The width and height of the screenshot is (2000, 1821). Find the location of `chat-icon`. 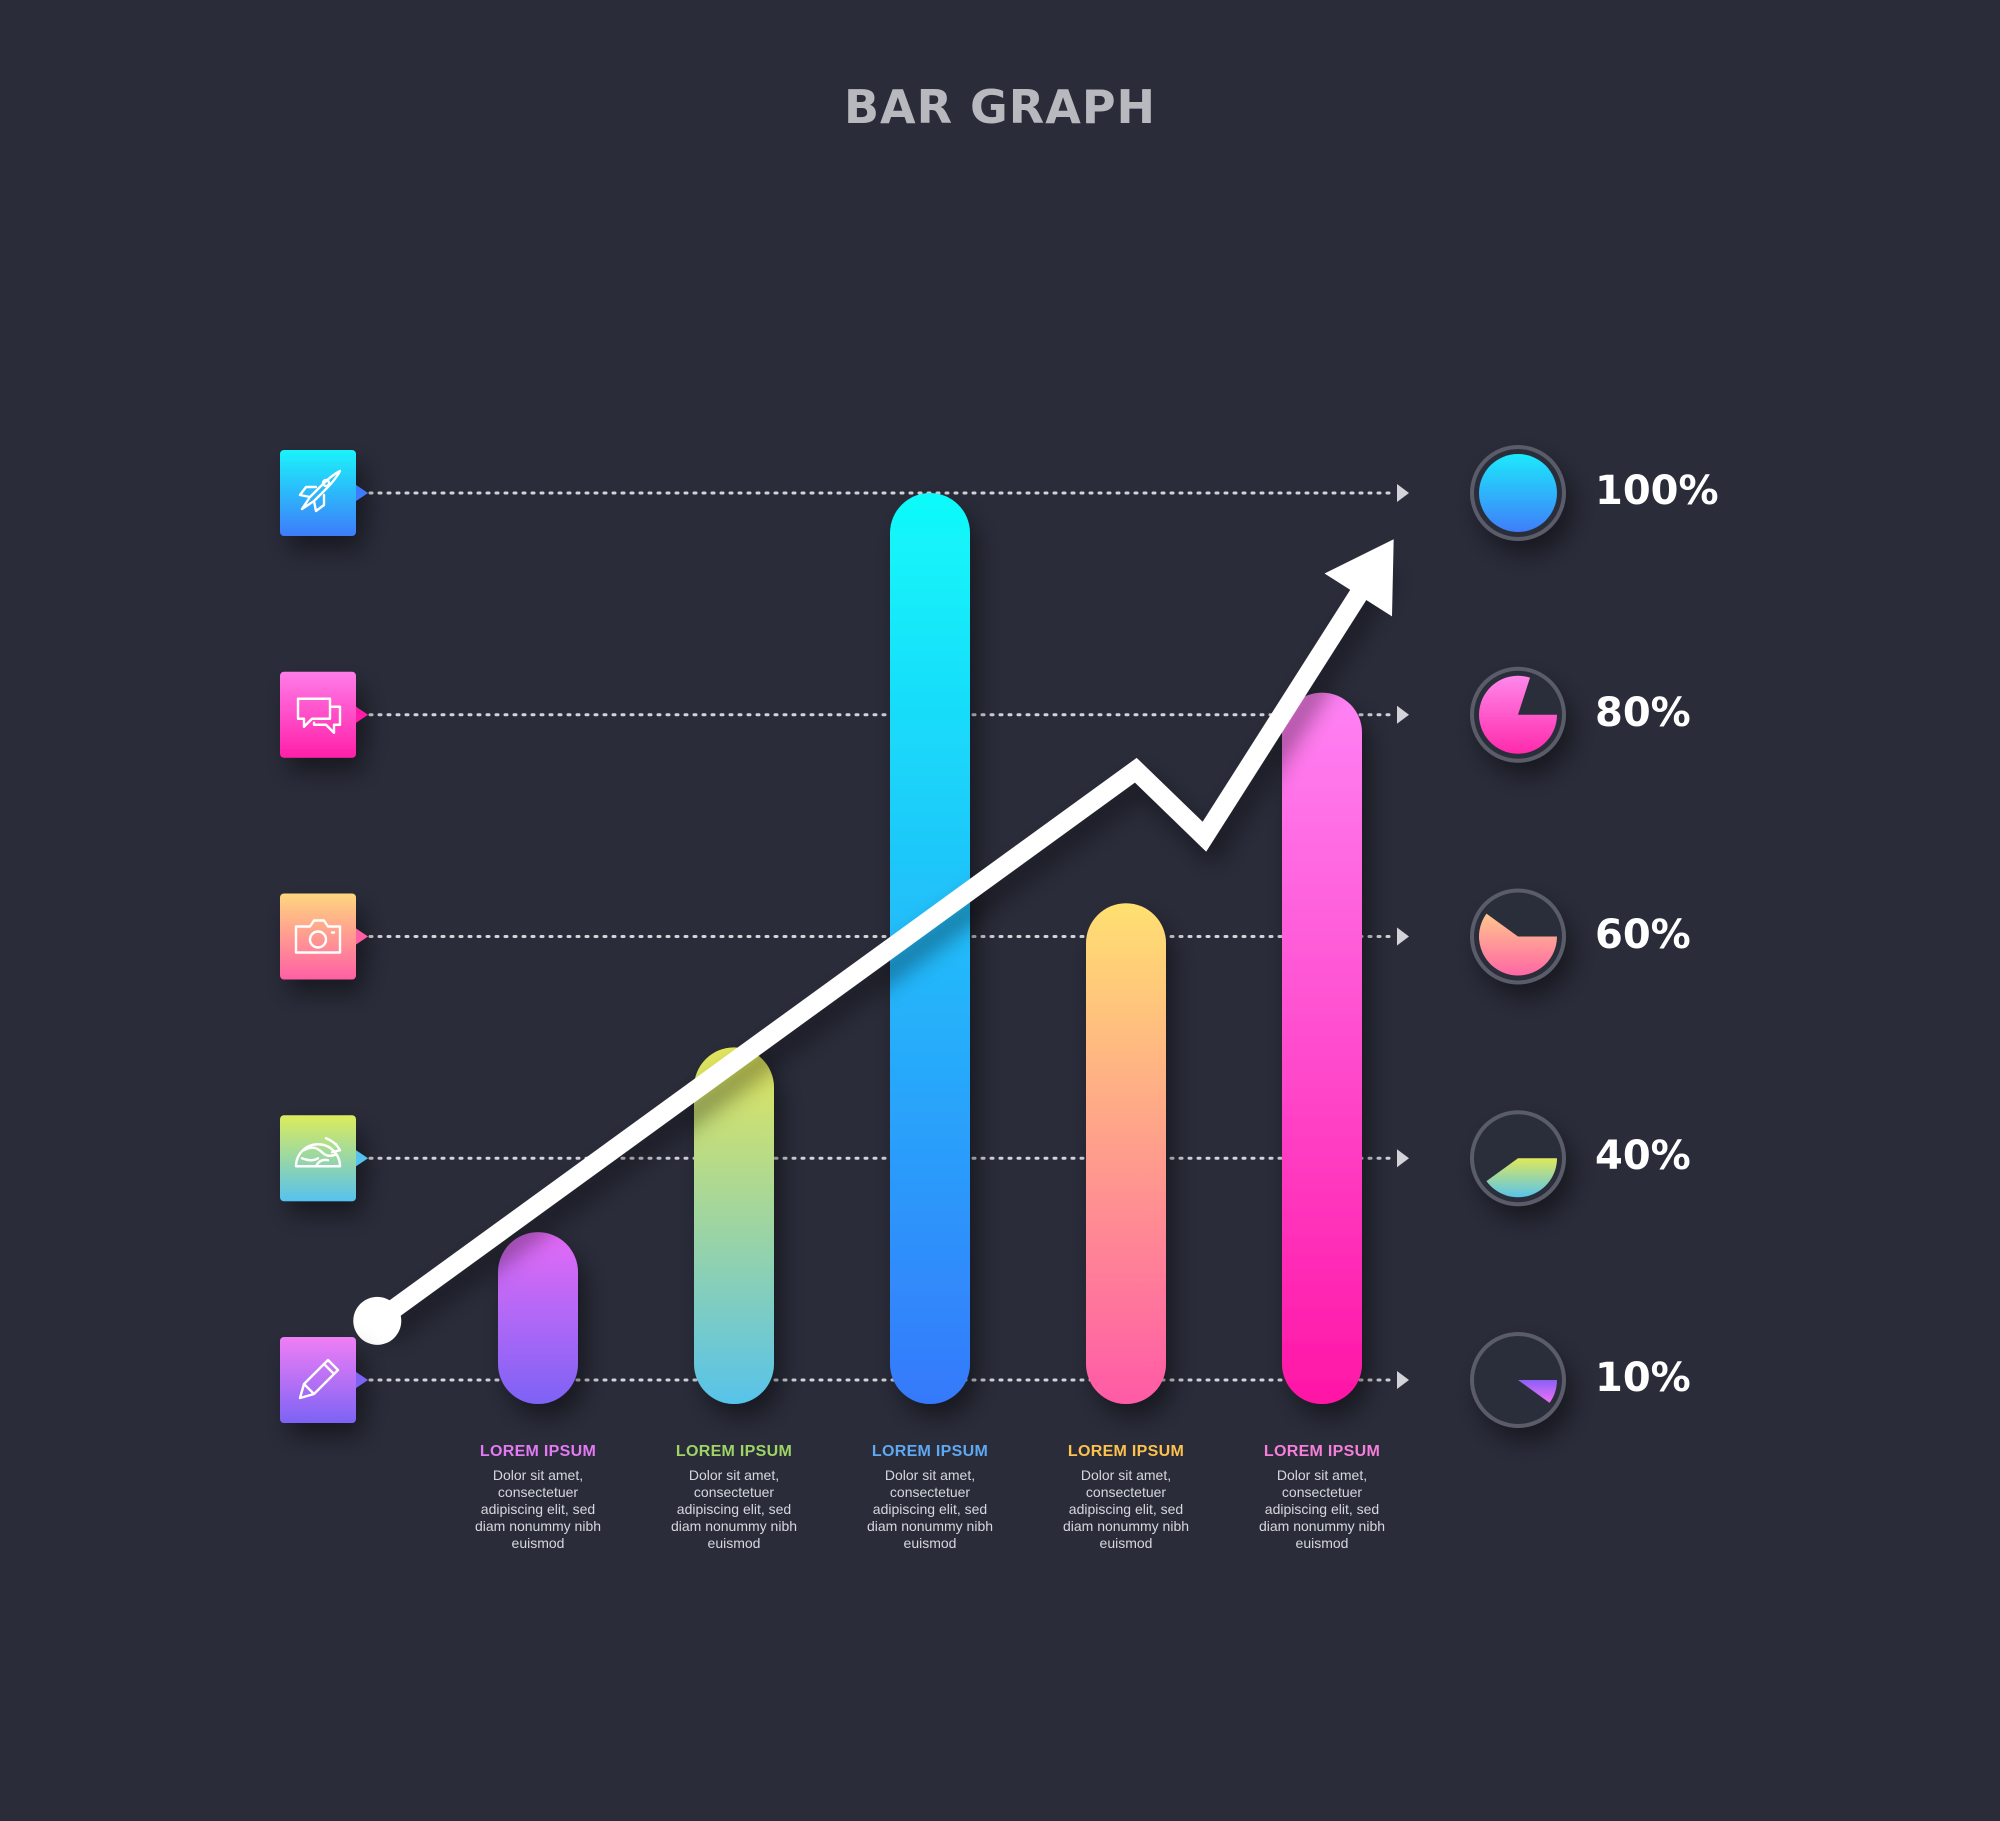

chat-icon is located at coordinates (319, 715).